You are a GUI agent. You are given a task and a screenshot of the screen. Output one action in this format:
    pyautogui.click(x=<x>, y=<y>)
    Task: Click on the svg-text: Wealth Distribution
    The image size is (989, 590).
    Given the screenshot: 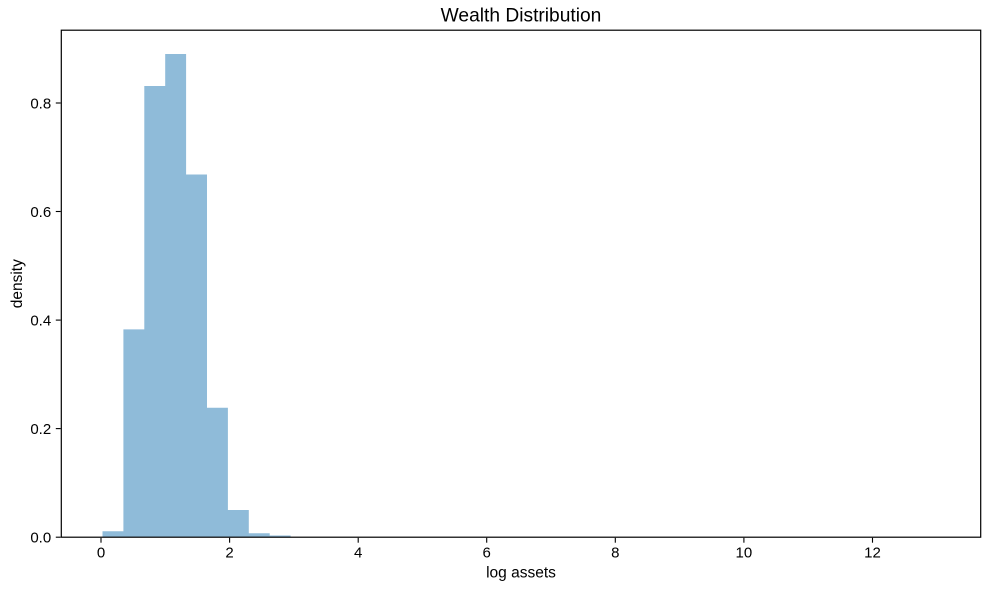 What is the action you would take?
    pyautogui.click(x=521, y=16)
    